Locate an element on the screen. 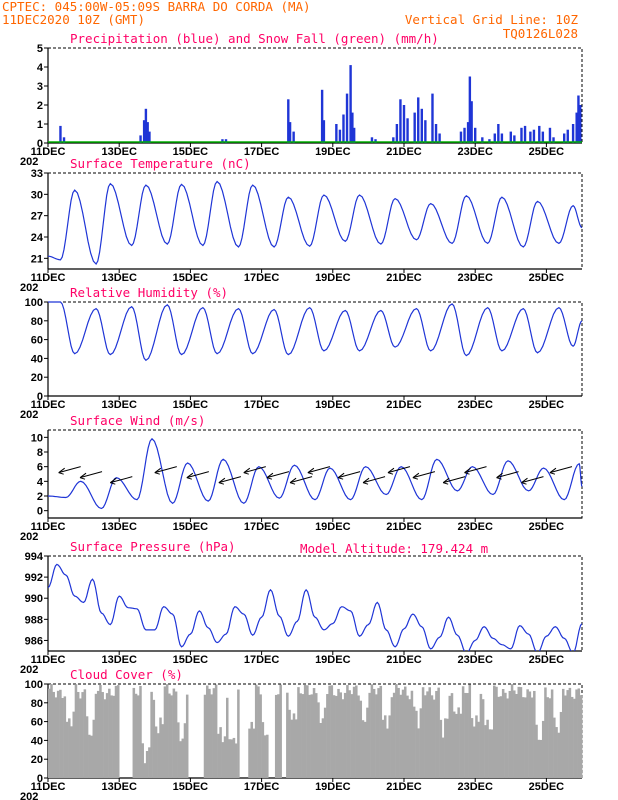 This screenshot has height=800, width=618. y-tick-label: 20 is located at coordinates (37, 760).